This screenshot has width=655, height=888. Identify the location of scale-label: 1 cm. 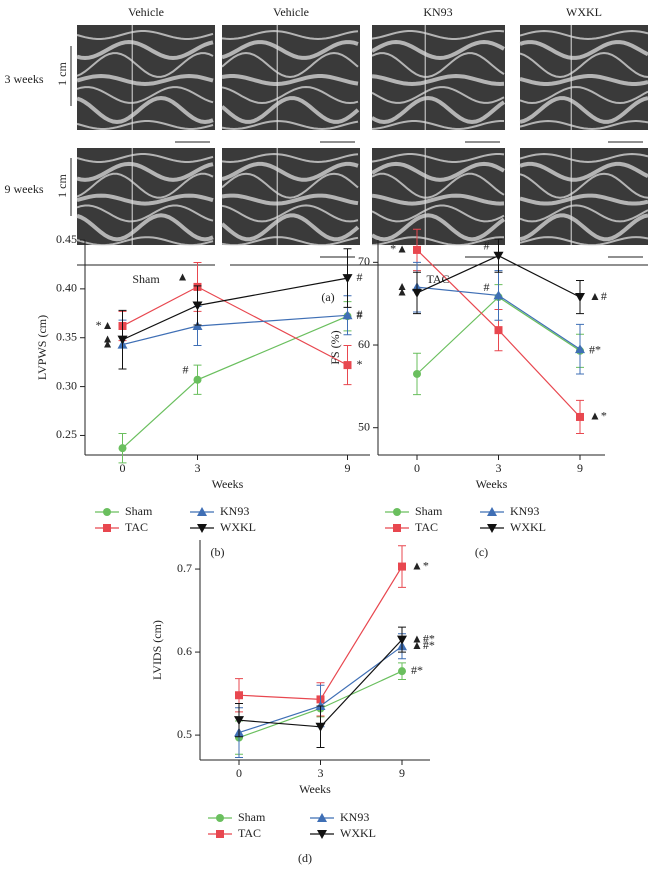
(62, 186).